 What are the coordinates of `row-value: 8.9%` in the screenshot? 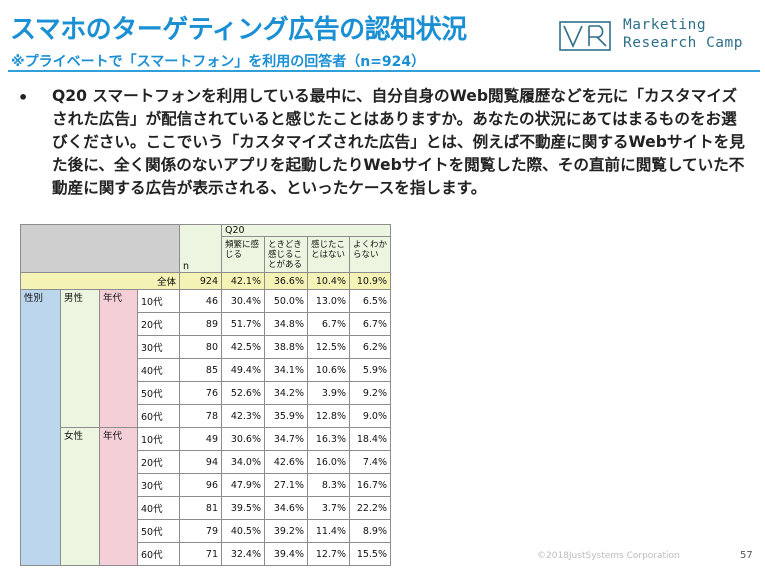 It's located at (370, 531).